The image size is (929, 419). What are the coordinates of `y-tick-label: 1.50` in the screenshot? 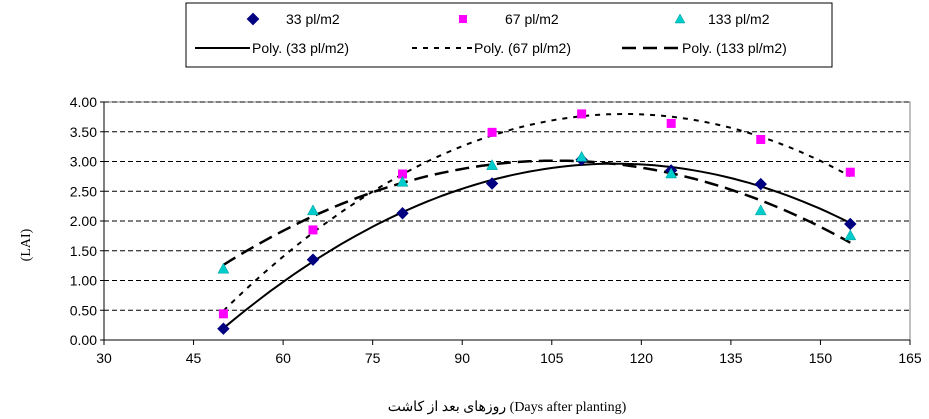 It's located at (83, 251).